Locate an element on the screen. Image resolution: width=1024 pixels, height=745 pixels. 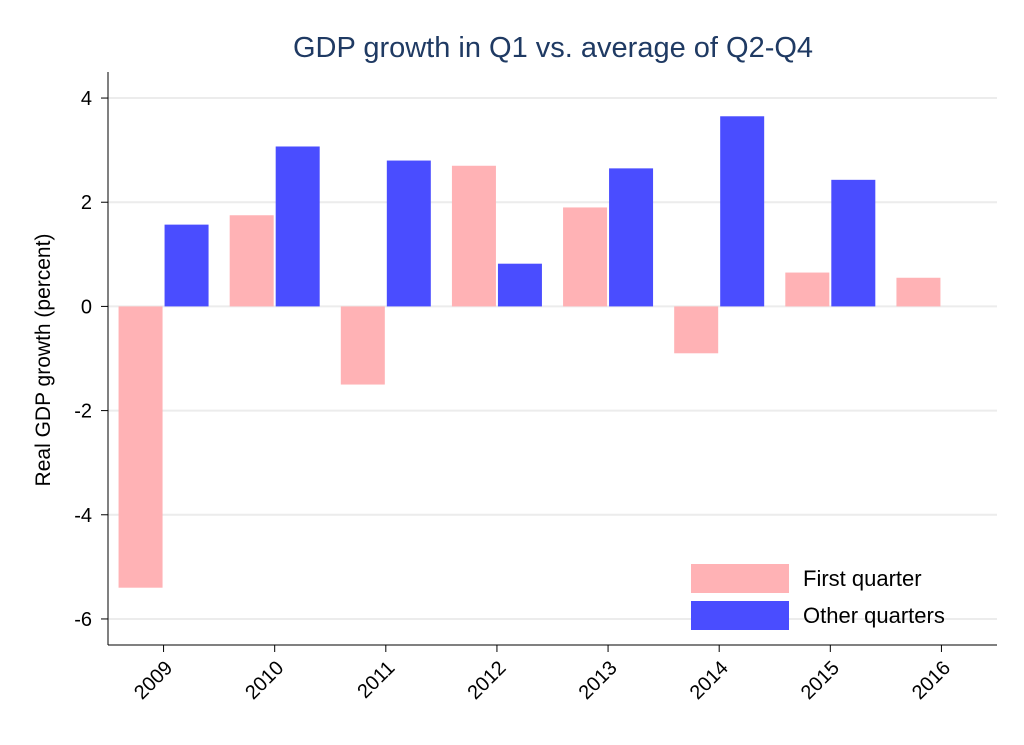
y-tick-label: 2 is located at coordinates (86, 203).